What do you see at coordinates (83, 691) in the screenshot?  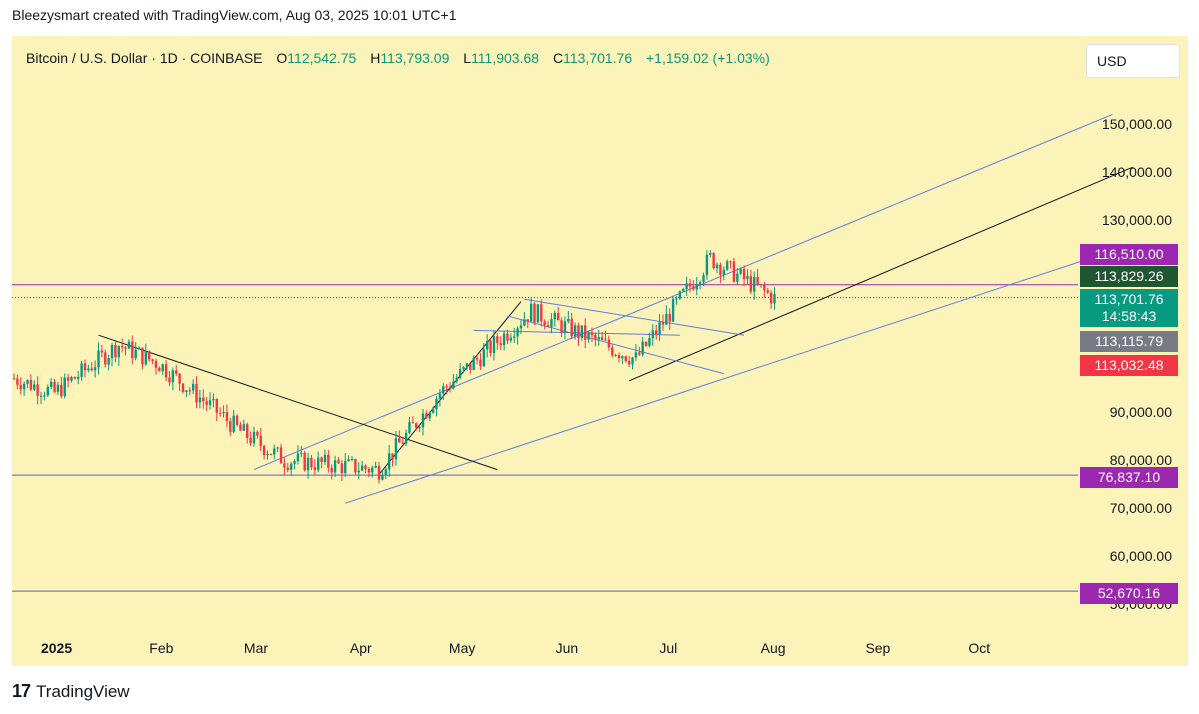 I see `brand-name: TradingView` at bounding box center [83, 691].